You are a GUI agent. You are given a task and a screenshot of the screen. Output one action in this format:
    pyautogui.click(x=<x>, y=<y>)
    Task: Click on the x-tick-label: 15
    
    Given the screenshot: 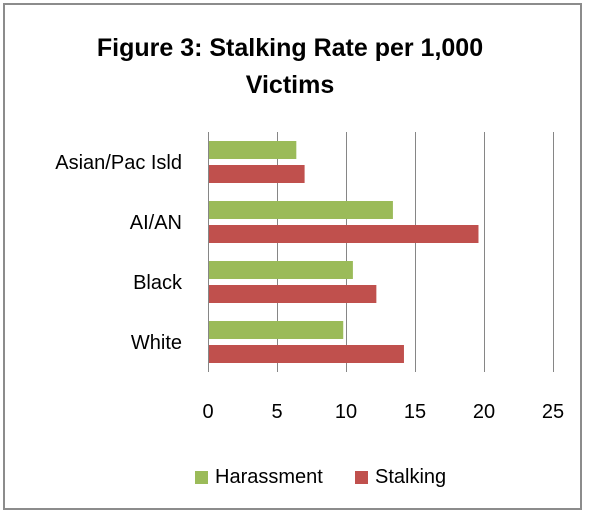 What is the action you would take?
    pyautogui.click(x=415, y=412)
    